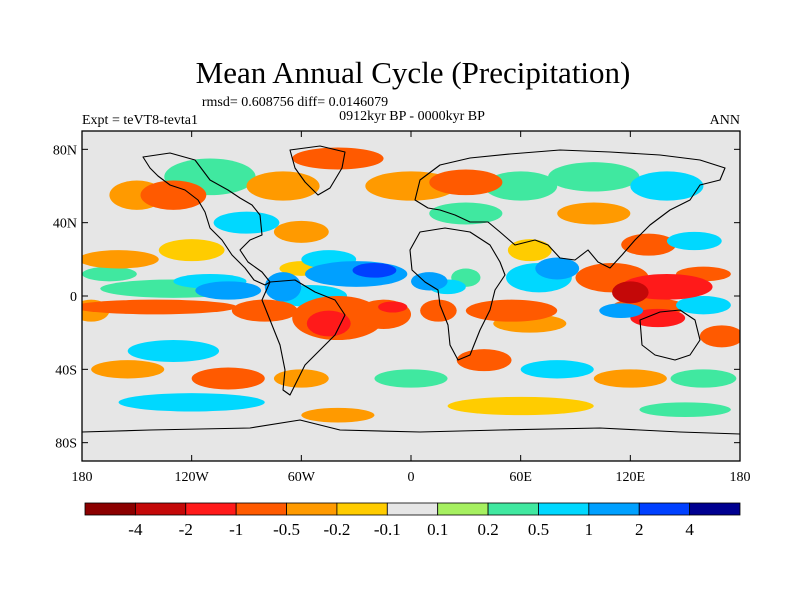 The width and height of the screenshot is (800, 600). What do you see at coordinates (286, 529) in the screenshot?
I see `colorbar-label: -0.5` at bounding box center [286, 529].